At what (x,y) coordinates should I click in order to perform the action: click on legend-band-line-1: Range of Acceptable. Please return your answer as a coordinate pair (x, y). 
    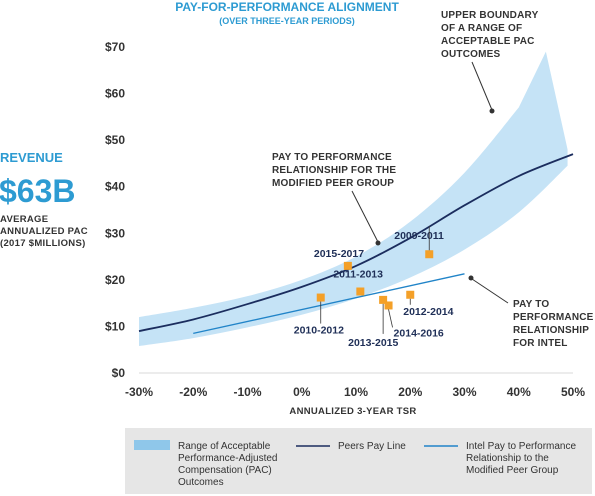
    Looking at the image, I should click on (224, 446).